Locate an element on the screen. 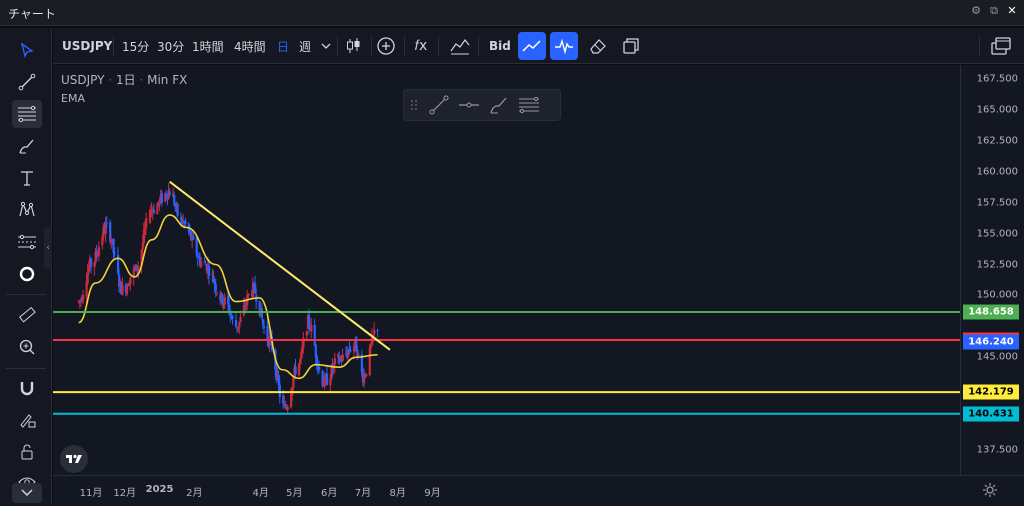  brush-icon is located at coordinates (26, 146).